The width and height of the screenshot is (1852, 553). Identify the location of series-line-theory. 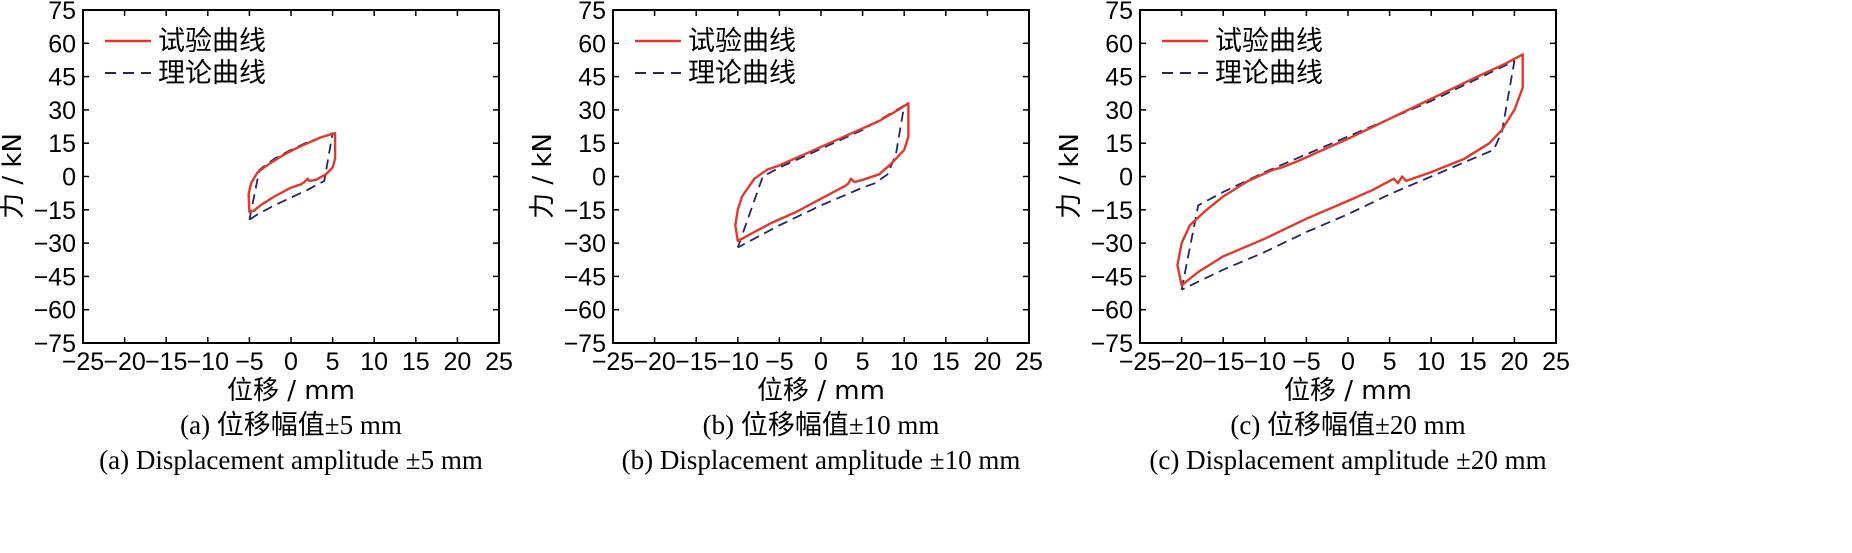
(1348, 175).